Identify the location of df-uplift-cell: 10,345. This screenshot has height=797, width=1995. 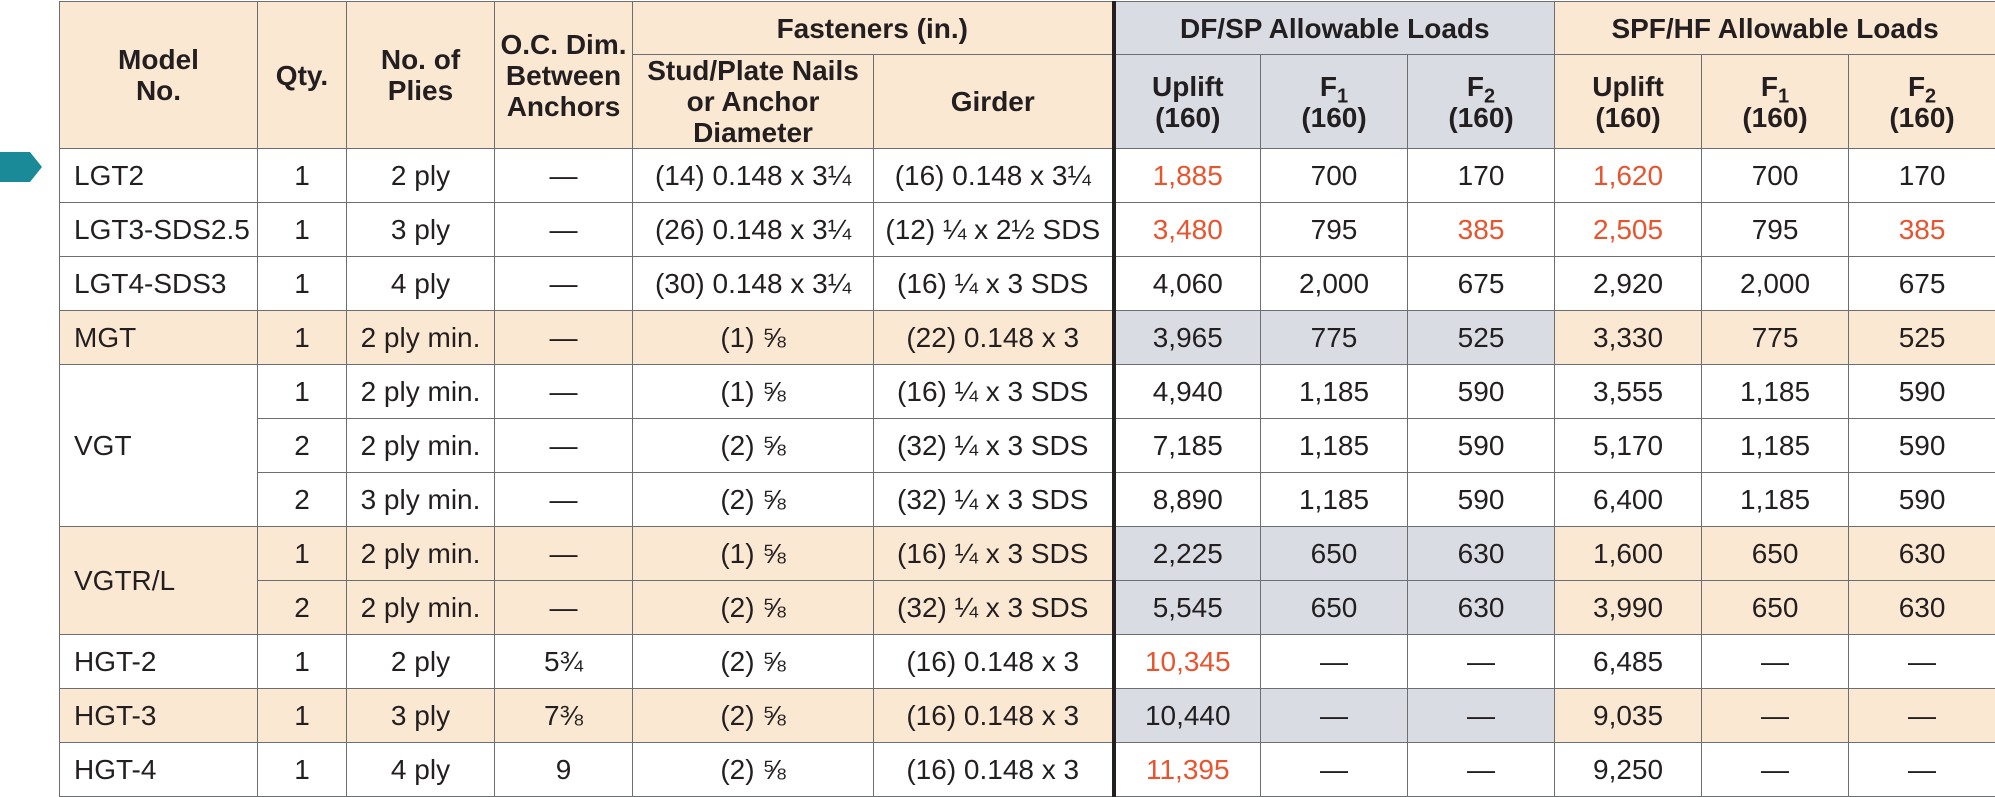
(1187, 662).